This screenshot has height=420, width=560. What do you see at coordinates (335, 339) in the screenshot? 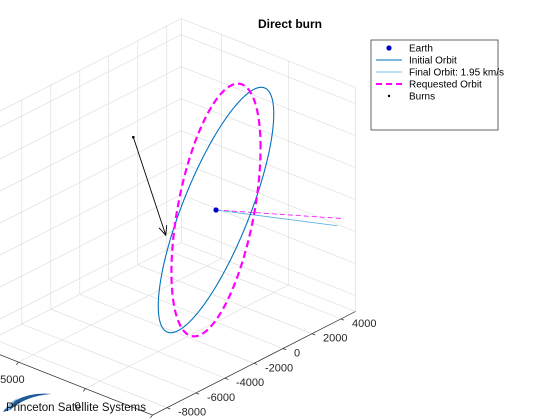
I see `y-tick-label: 2000` at bounding box center [335, 339].